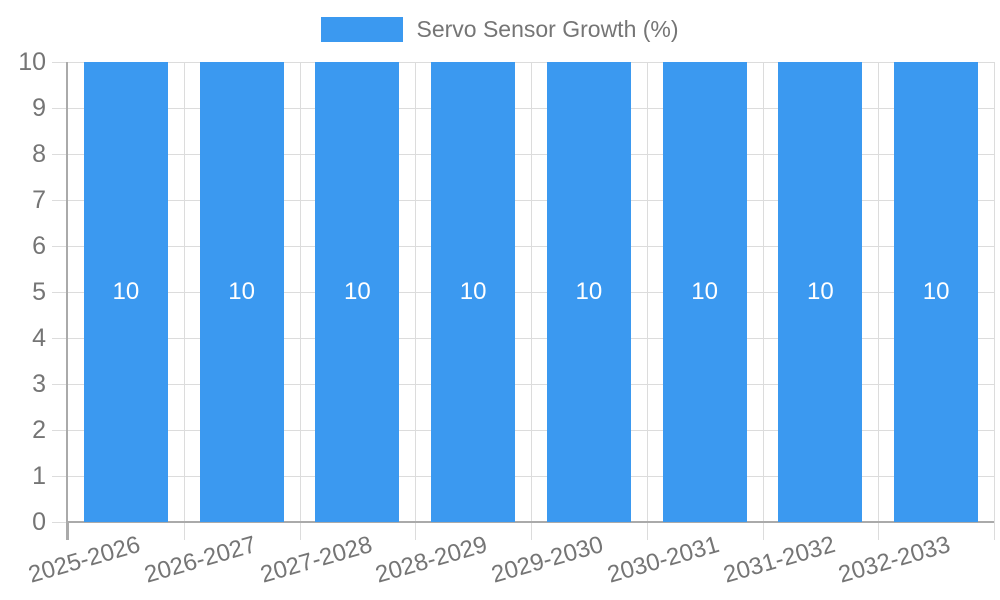 This screenshot has height=600, width=1000. What do you see at coordinates (431, 560) in the screenshot?
I see `x-axis-category-label: 2028-2029` at bounding box center [431, 560].